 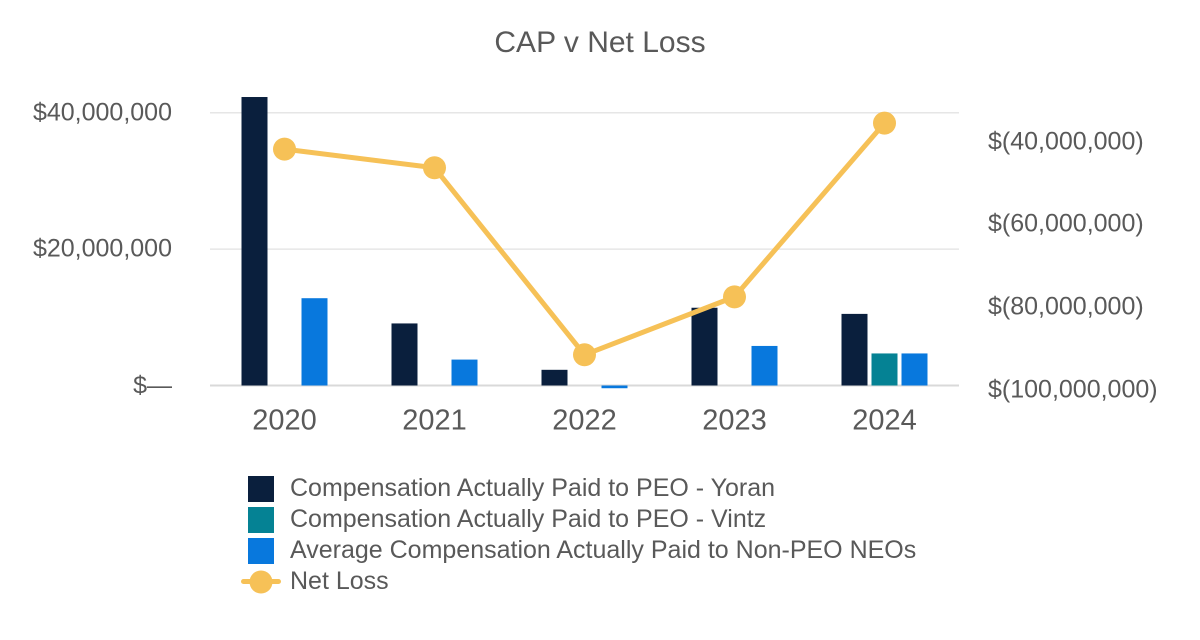 I want to click on net-loss-marker-2024, so click(x=884, y=123).